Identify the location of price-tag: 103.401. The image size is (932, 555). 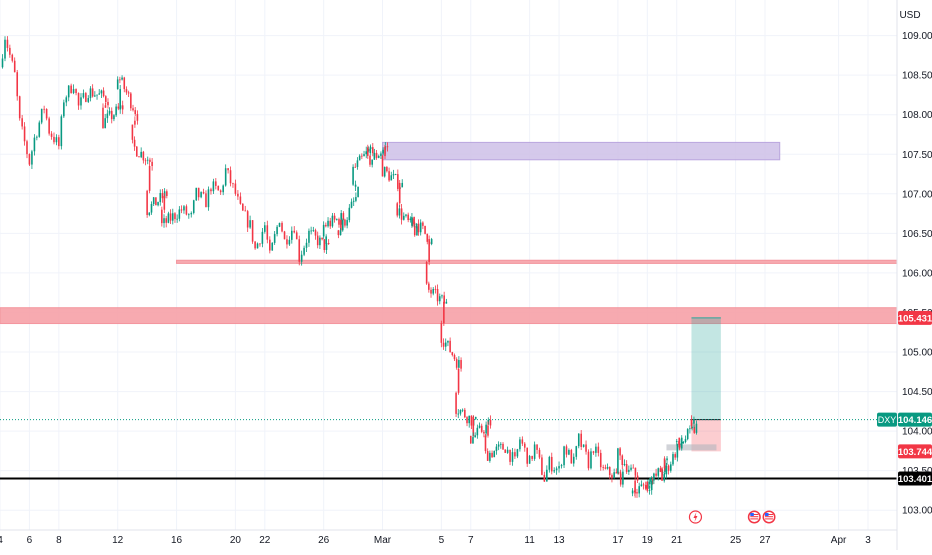
(915, 478).